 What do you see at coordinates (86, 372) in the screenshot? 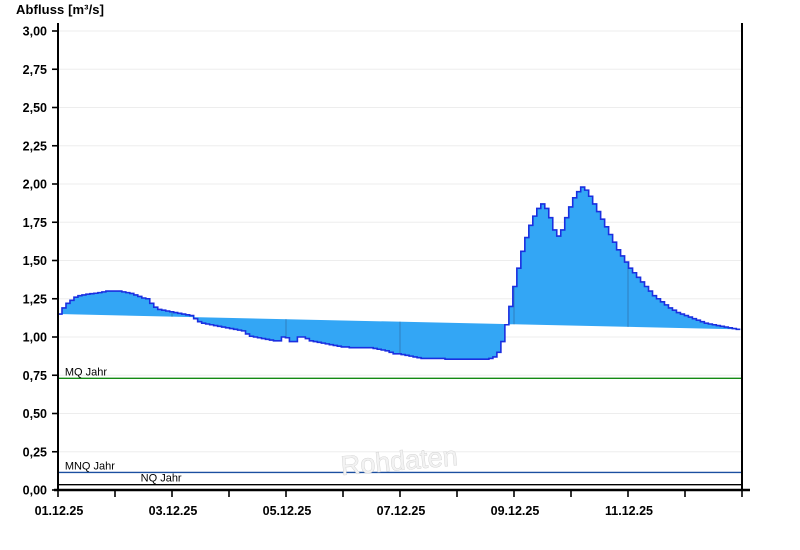
I see `reference-label-mq-jahr: MQ Jahr` at bounding box center [86, 372].